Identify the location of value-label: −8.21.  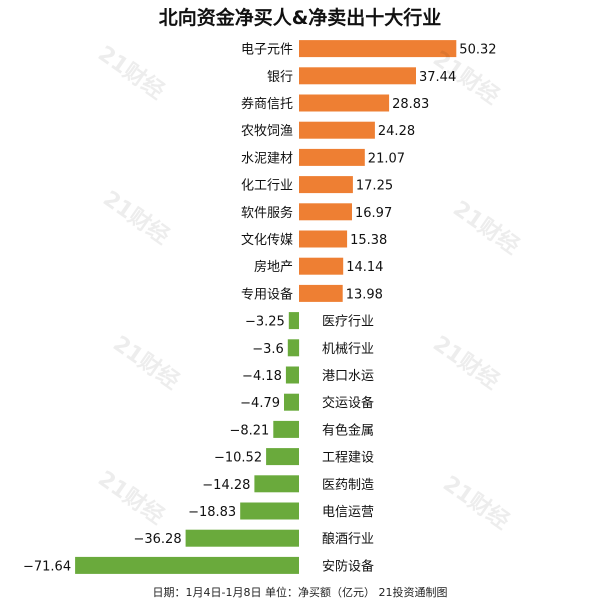
(249, 430).